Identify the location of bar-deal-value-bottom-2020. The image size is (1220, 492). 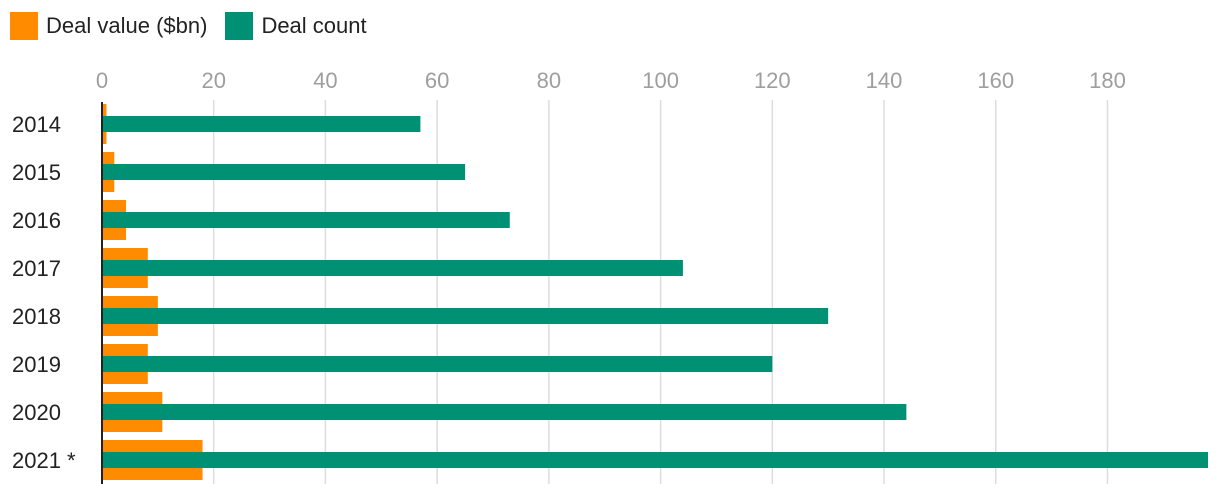
(132, 426).